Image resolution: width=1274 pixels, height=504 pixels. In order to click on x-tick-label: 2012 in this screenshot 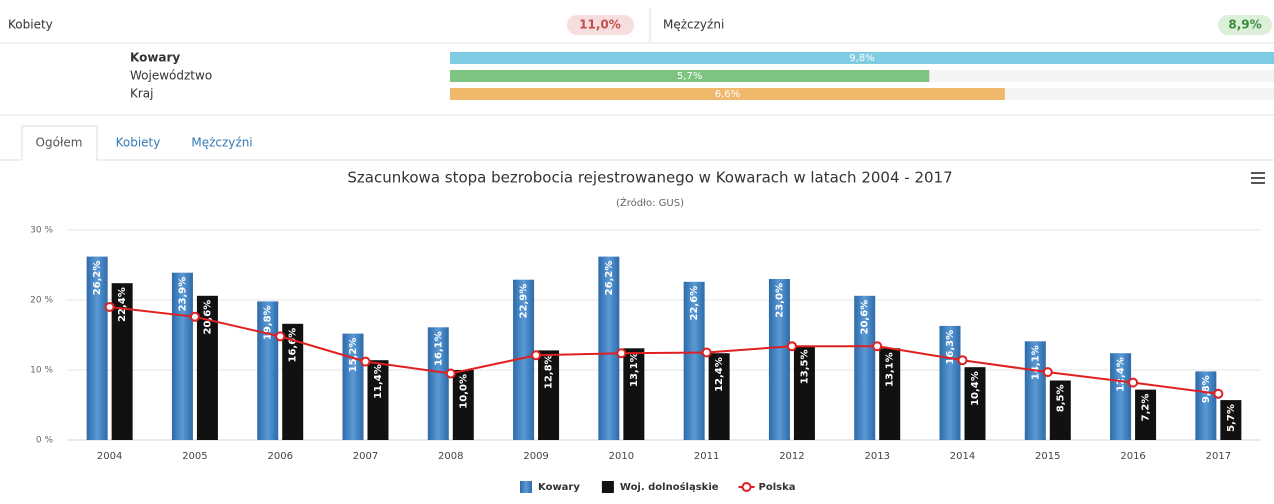, I will do `click(791, 456)`.